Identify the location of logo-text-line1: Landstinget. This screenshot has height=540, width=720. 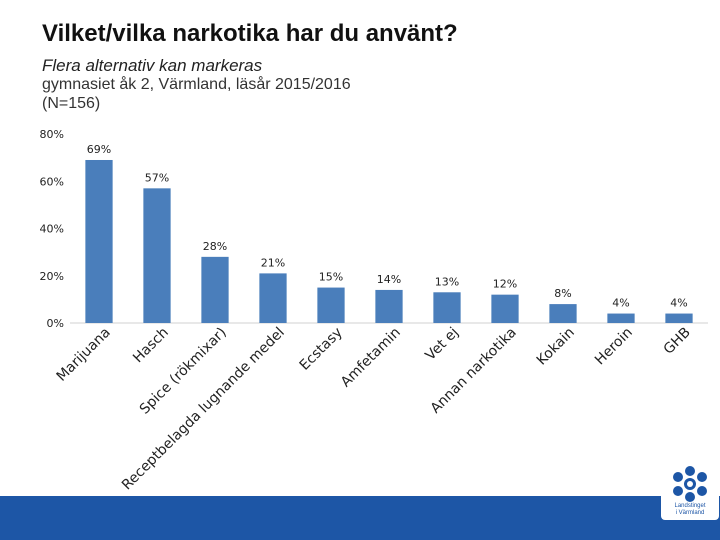
(690, 506).